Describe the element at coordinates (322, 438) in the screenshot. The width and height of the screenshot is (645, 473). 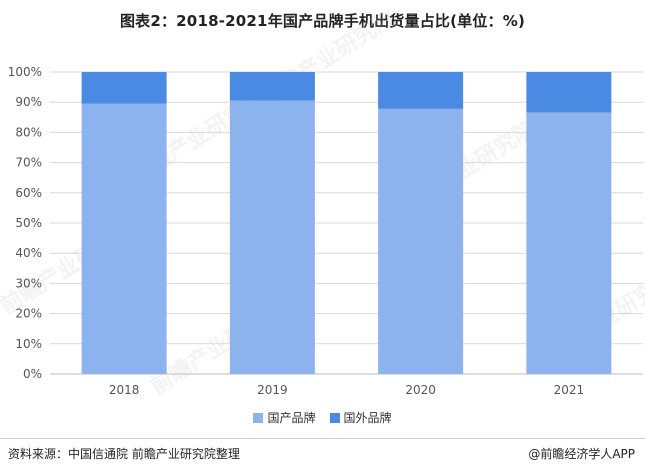
I see `footer-divider` at that location.